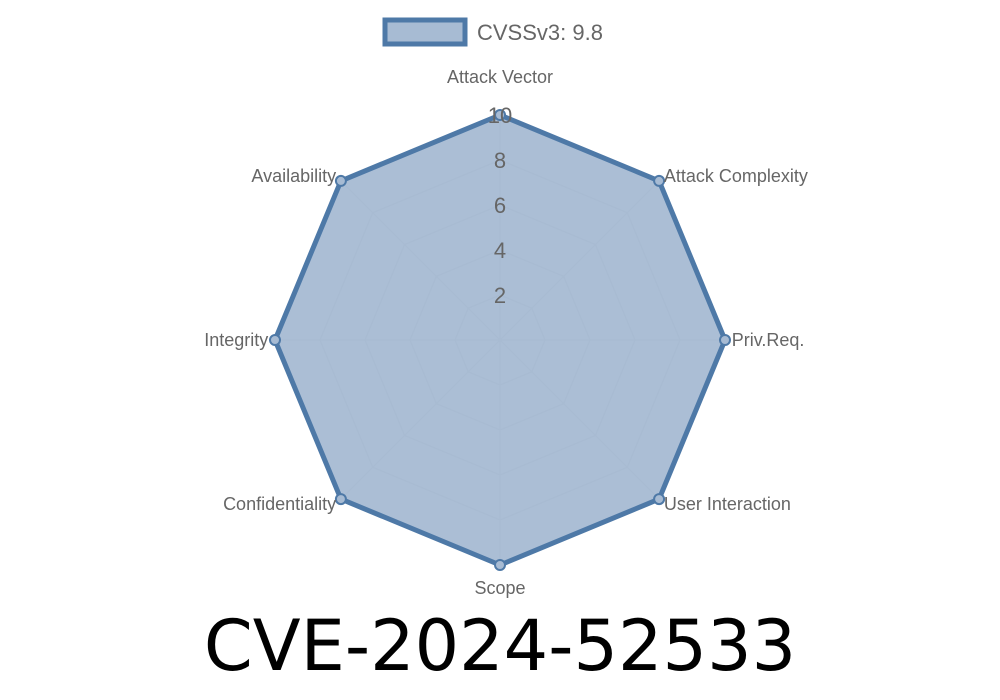 The height and width of the screenshot is (700, 1000). Describe the element at coordinates (736, 176) in the screenshot. I see `axis-label: Attack Complexity` at that location.